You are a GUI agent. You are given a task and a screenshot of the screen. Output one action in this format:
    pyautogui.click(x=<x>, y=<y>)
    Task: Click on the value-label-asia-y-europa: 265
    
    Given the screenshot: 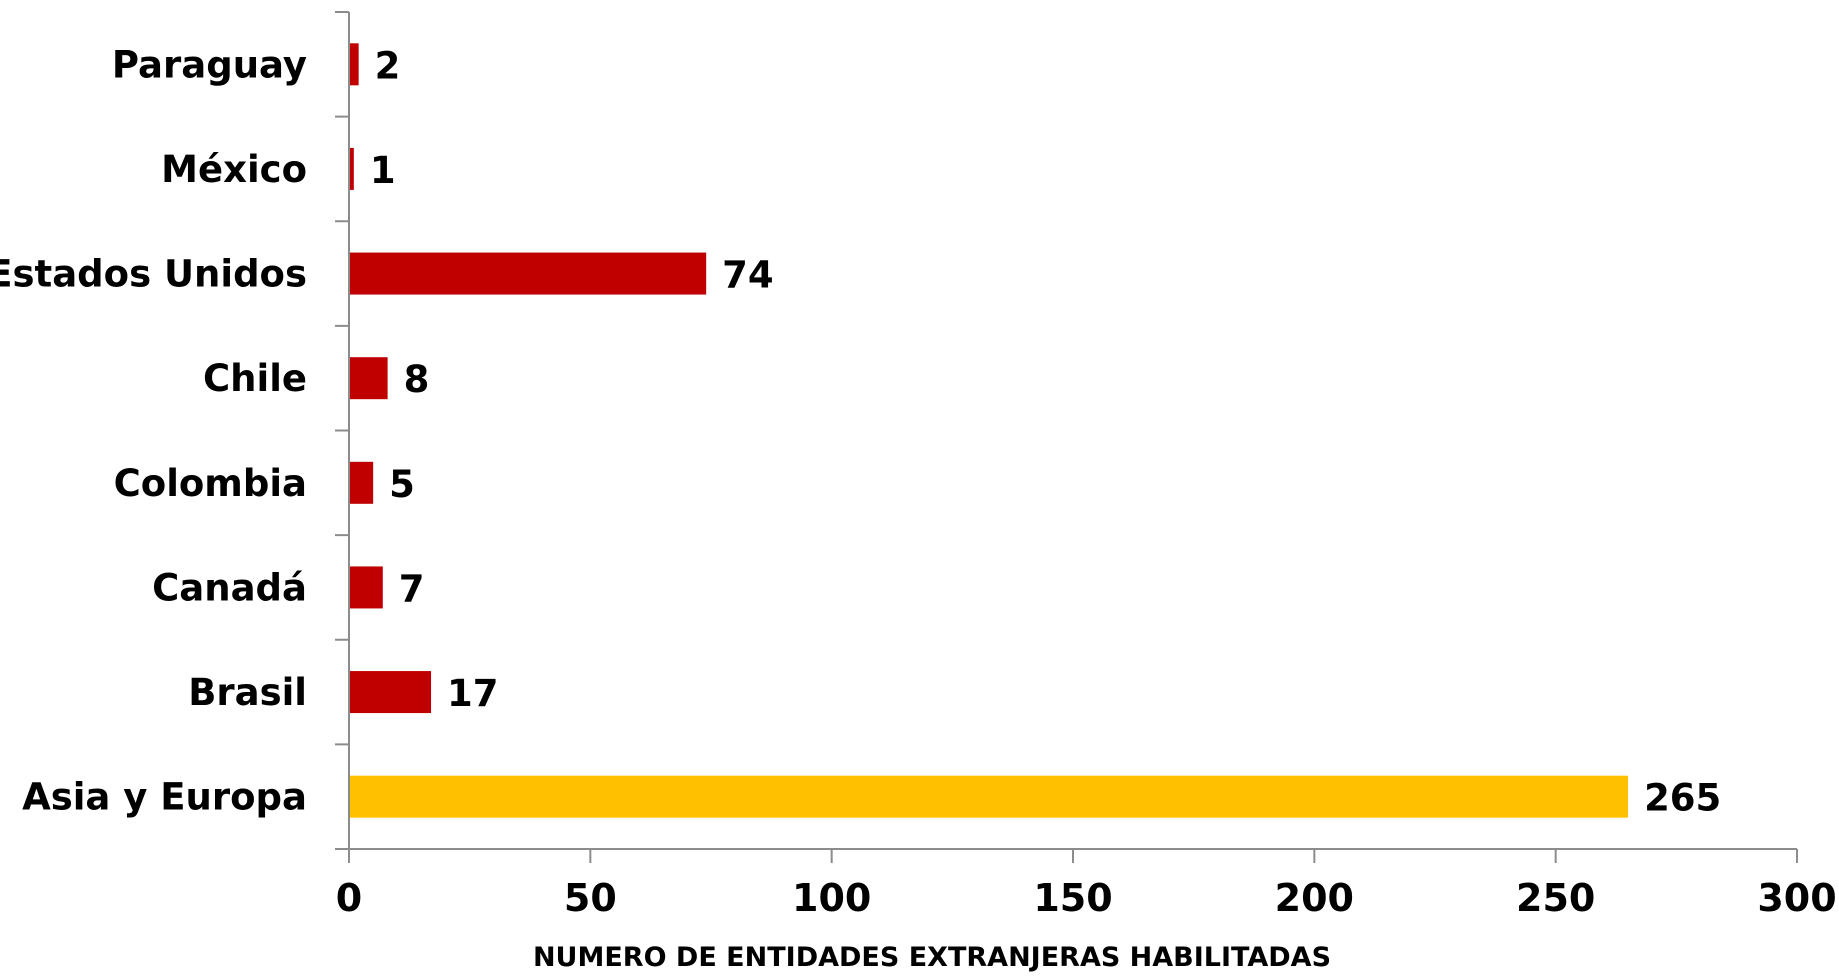 What is the action you would take?
    pyautogui.click(x=1682, y=798)
    